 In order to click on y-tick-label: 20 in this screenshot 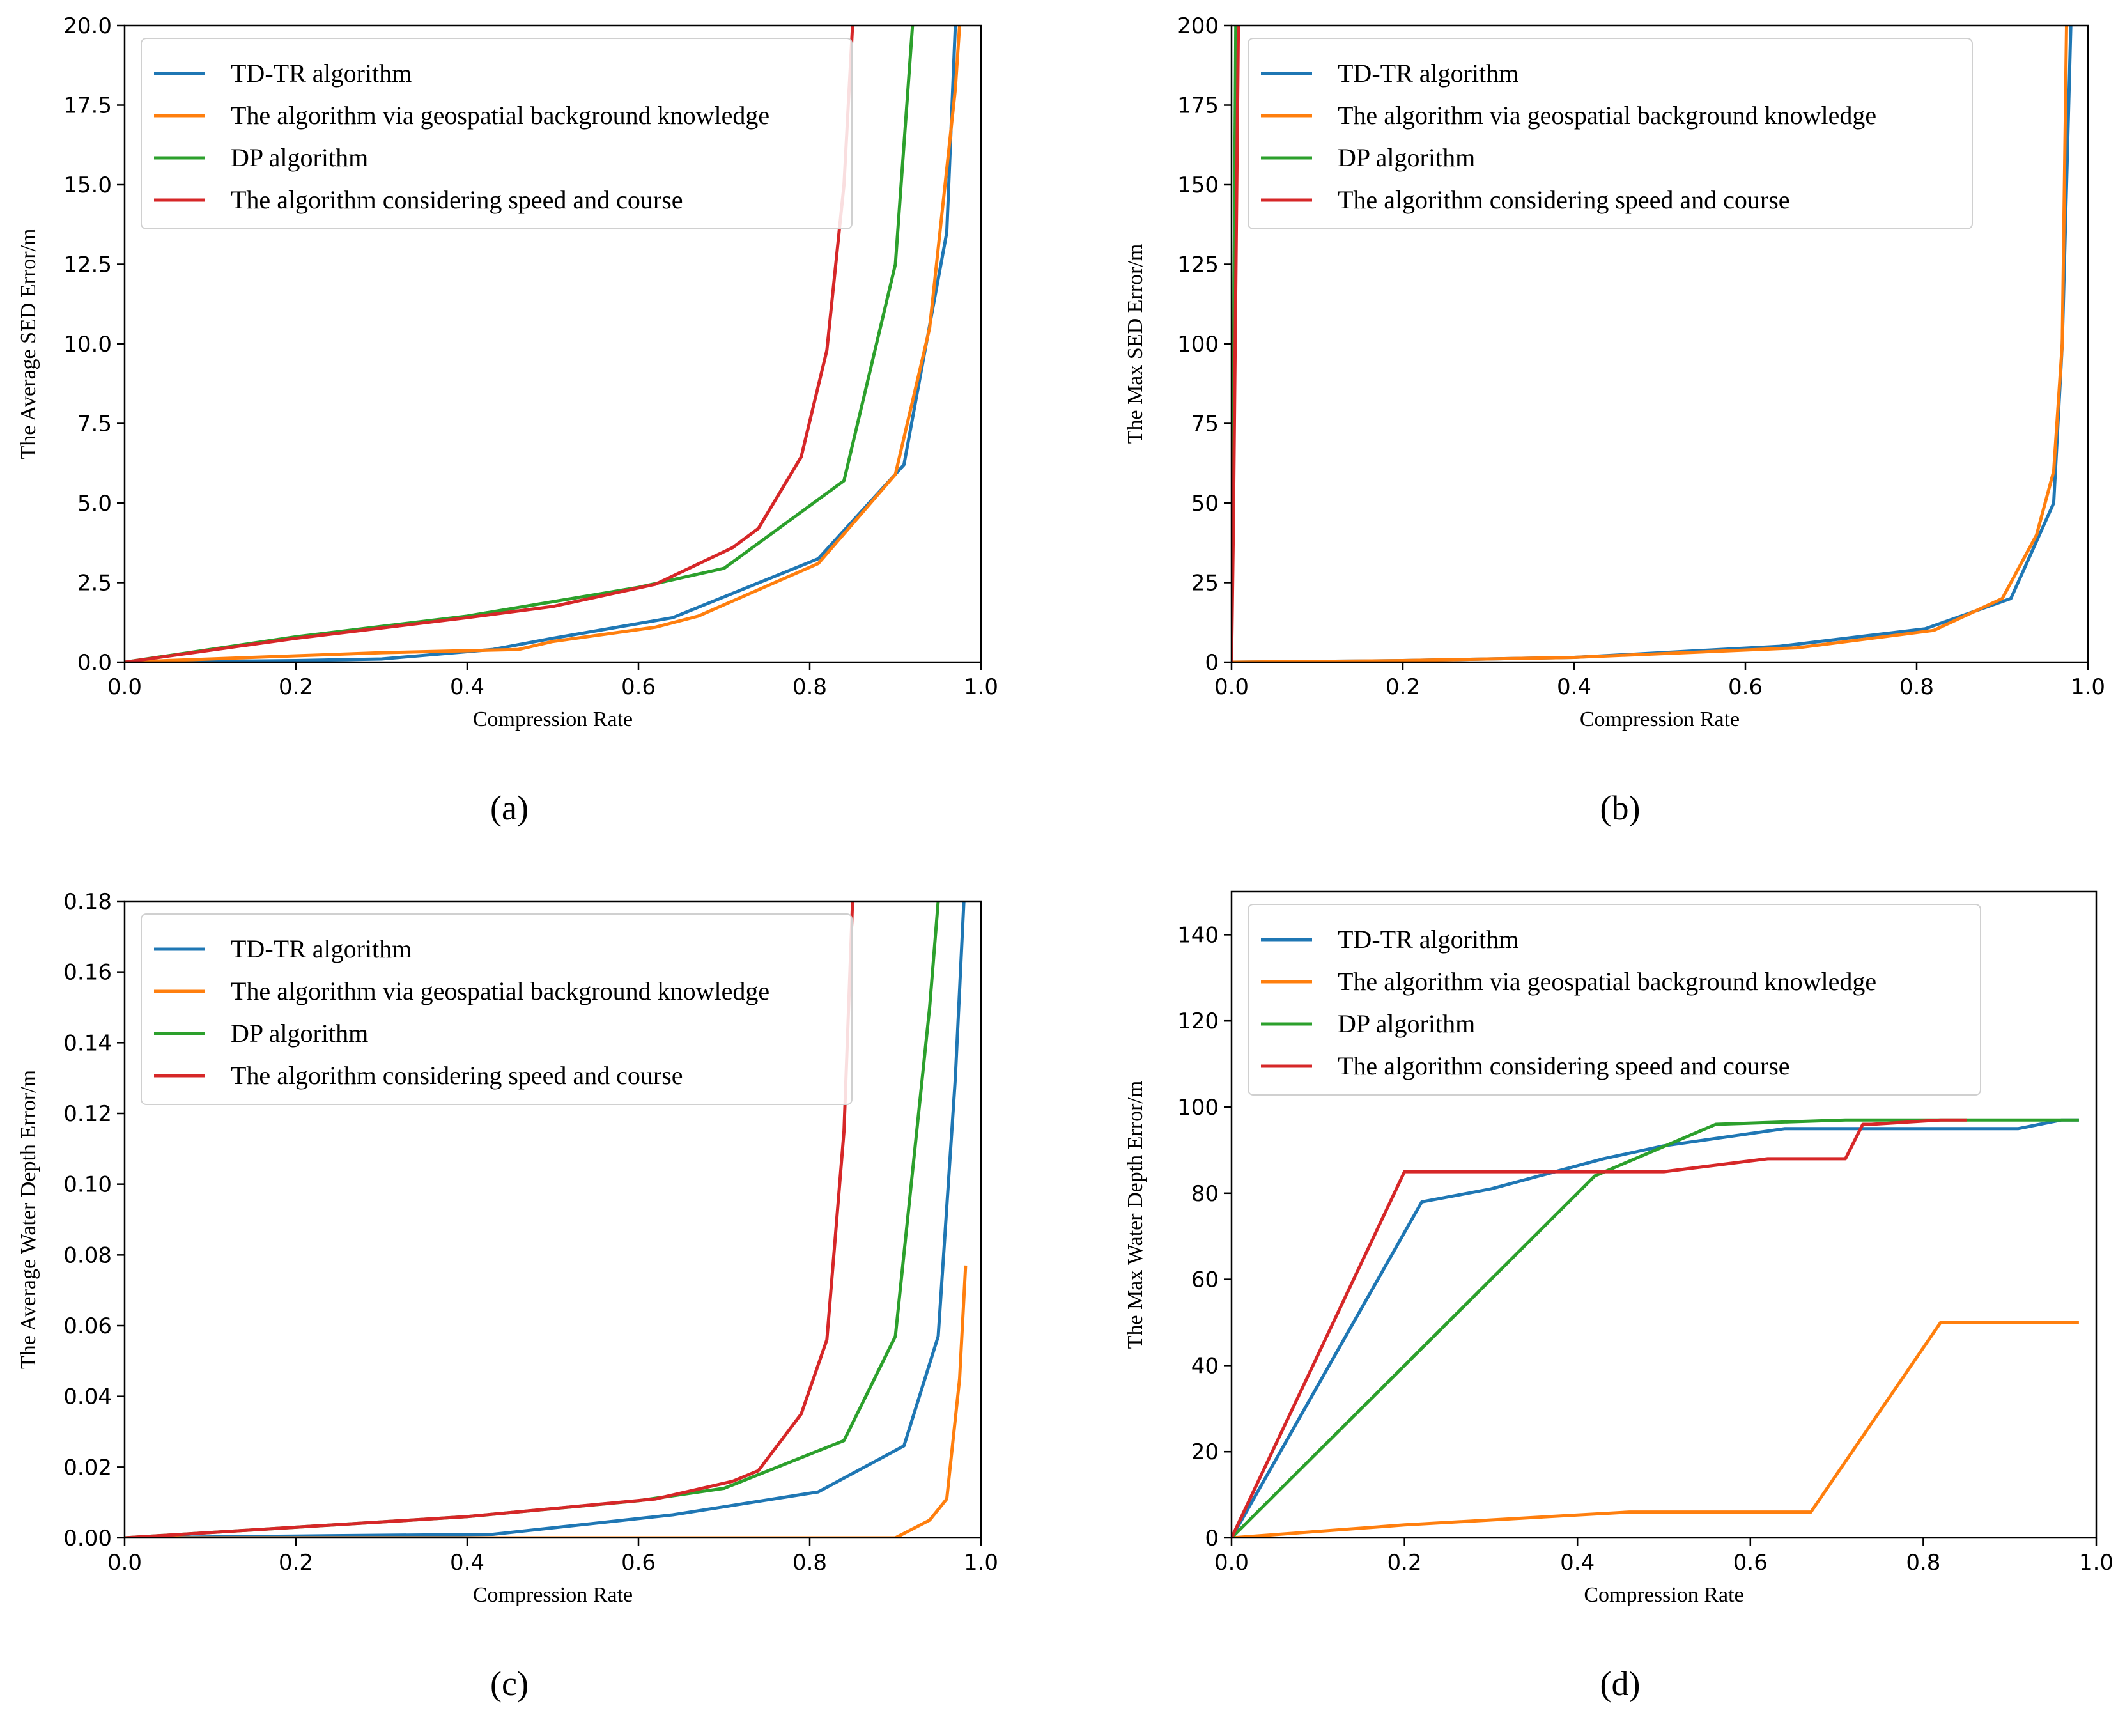, I will do `click(1205, 1452)`.